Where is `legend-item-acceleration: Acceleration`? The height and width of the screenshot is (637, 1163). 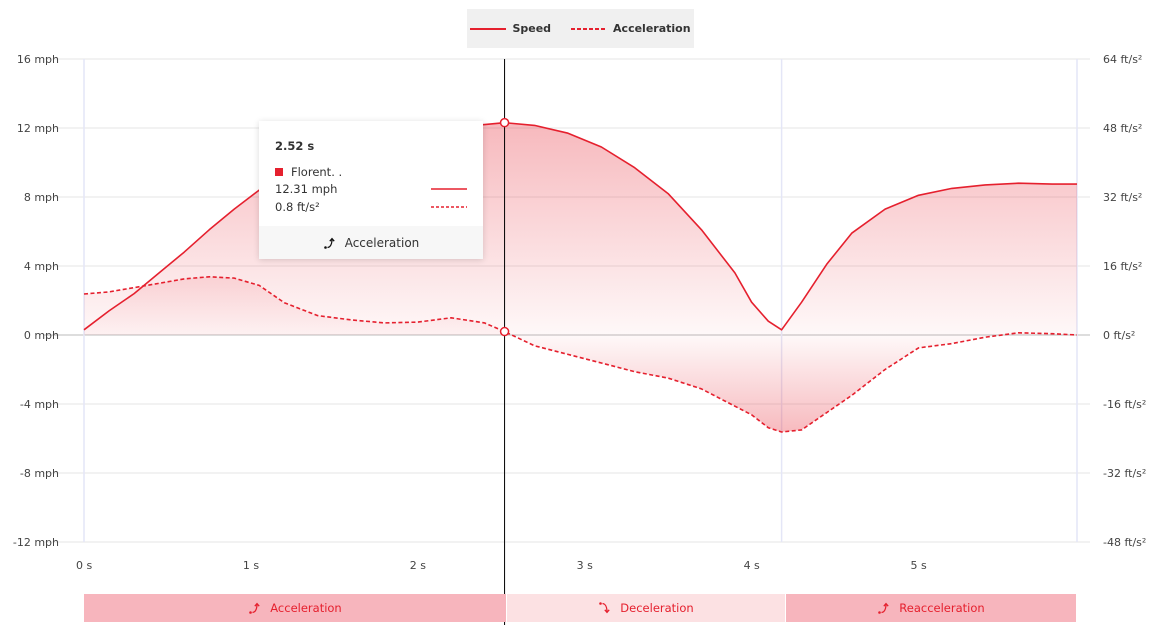 legend-item-acceleration: Acceleration is located at coordinates (631, 28).